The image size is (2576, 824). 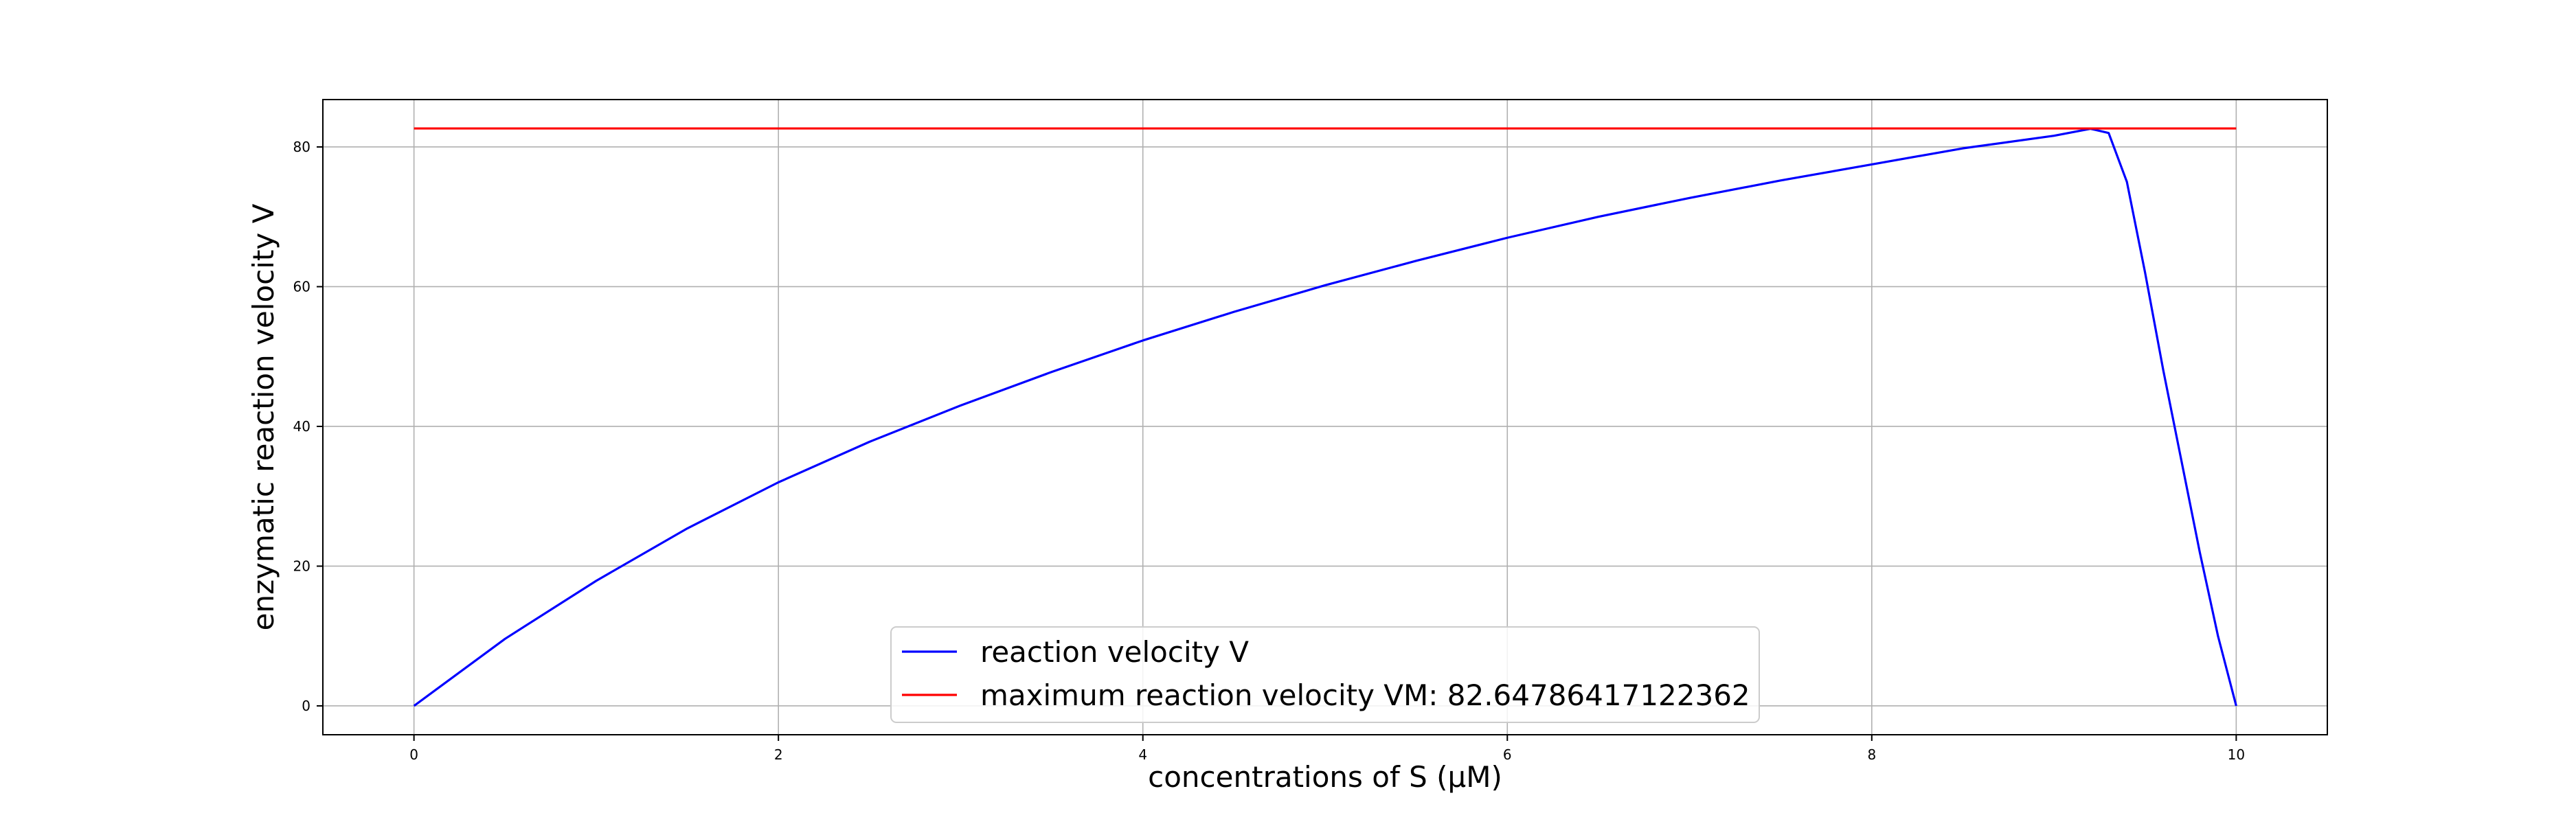 I want to click on x-tick-label: 8, so click(x=1871, y=754).